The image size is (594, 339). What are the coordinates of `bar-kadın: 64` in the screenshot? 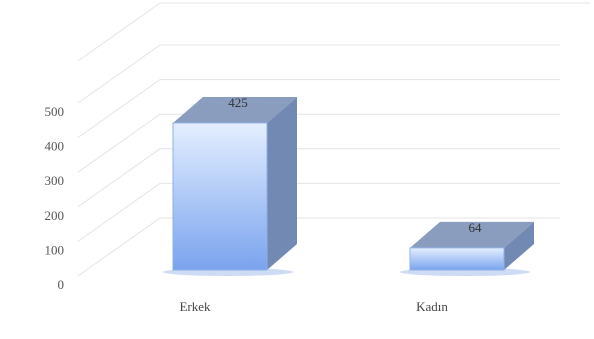 It's located at (467, 248).